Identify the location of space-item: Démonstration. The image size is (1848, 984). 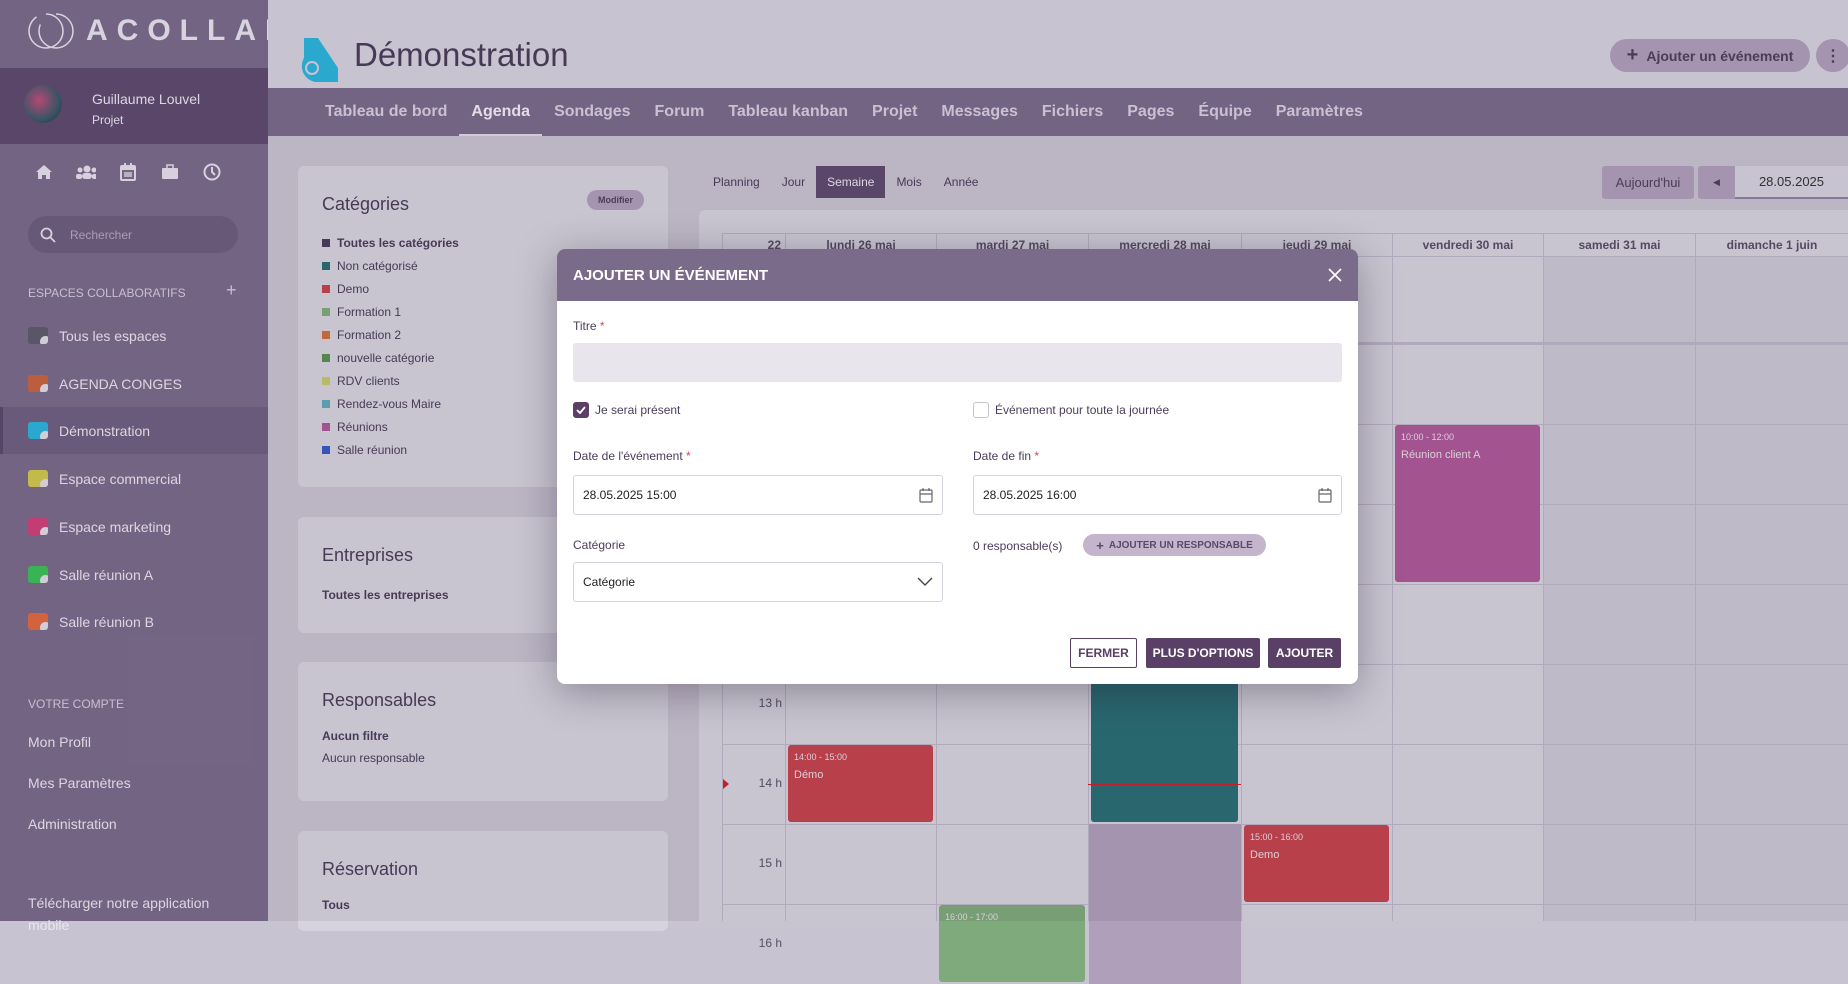
(134, 430).